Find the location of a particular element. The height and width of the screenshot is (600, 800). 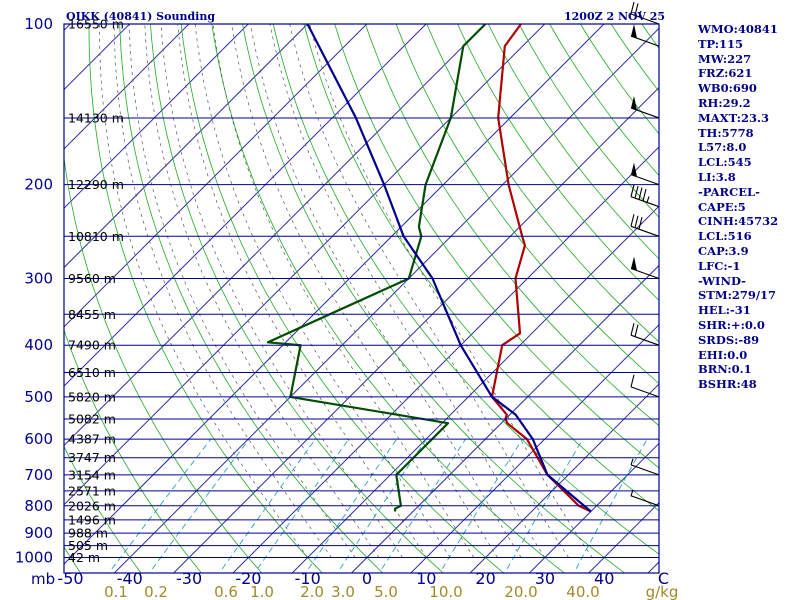

isobar-height-label: 42 m is located at coordinates (84, 557).